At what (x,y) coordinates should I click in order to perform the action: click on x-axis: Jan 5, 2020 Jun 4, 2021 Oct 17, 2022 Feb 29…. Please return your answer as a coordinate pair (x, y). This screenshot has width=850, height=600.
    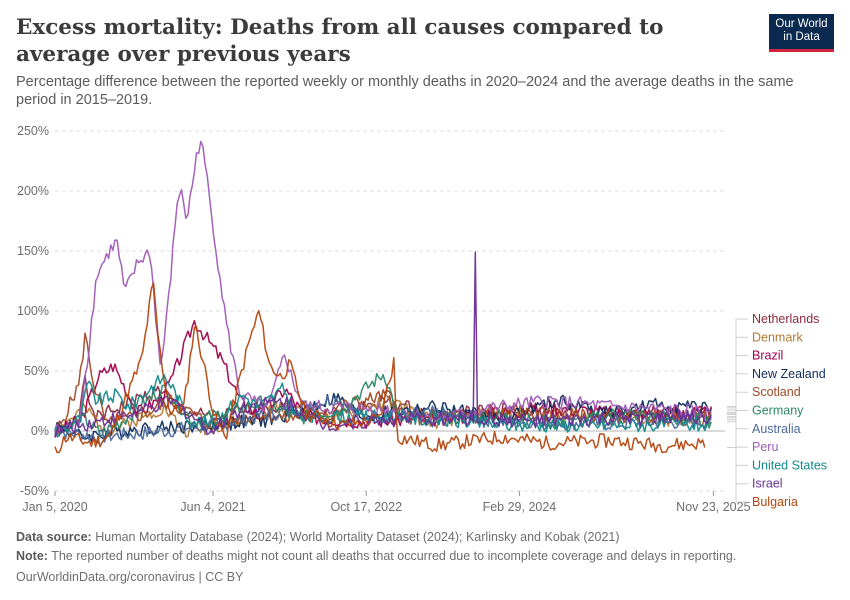
    Looking at the image, I should click on (386, 502).